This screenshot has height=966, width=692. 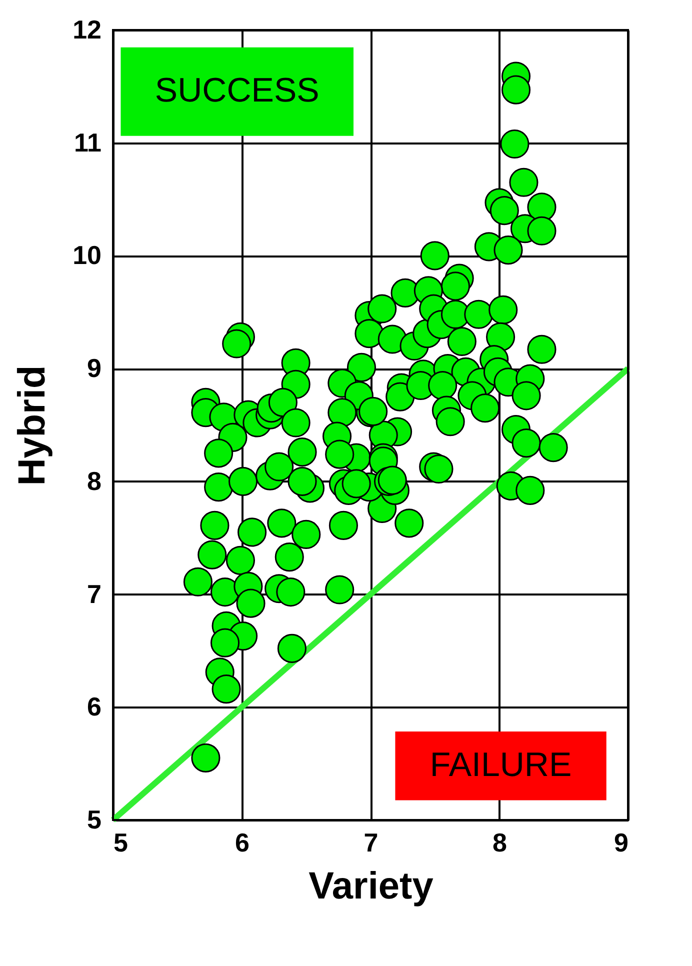 I want to click on x-axis-title: Variety, so click(x=371, y=887).